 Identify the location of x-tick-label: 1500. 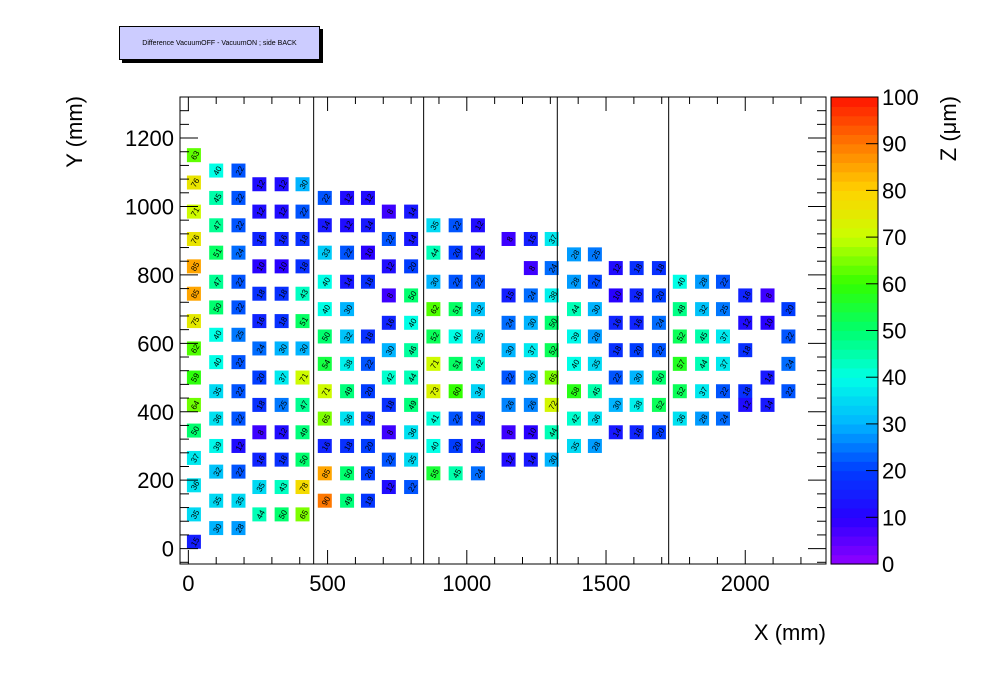
(606, 583).